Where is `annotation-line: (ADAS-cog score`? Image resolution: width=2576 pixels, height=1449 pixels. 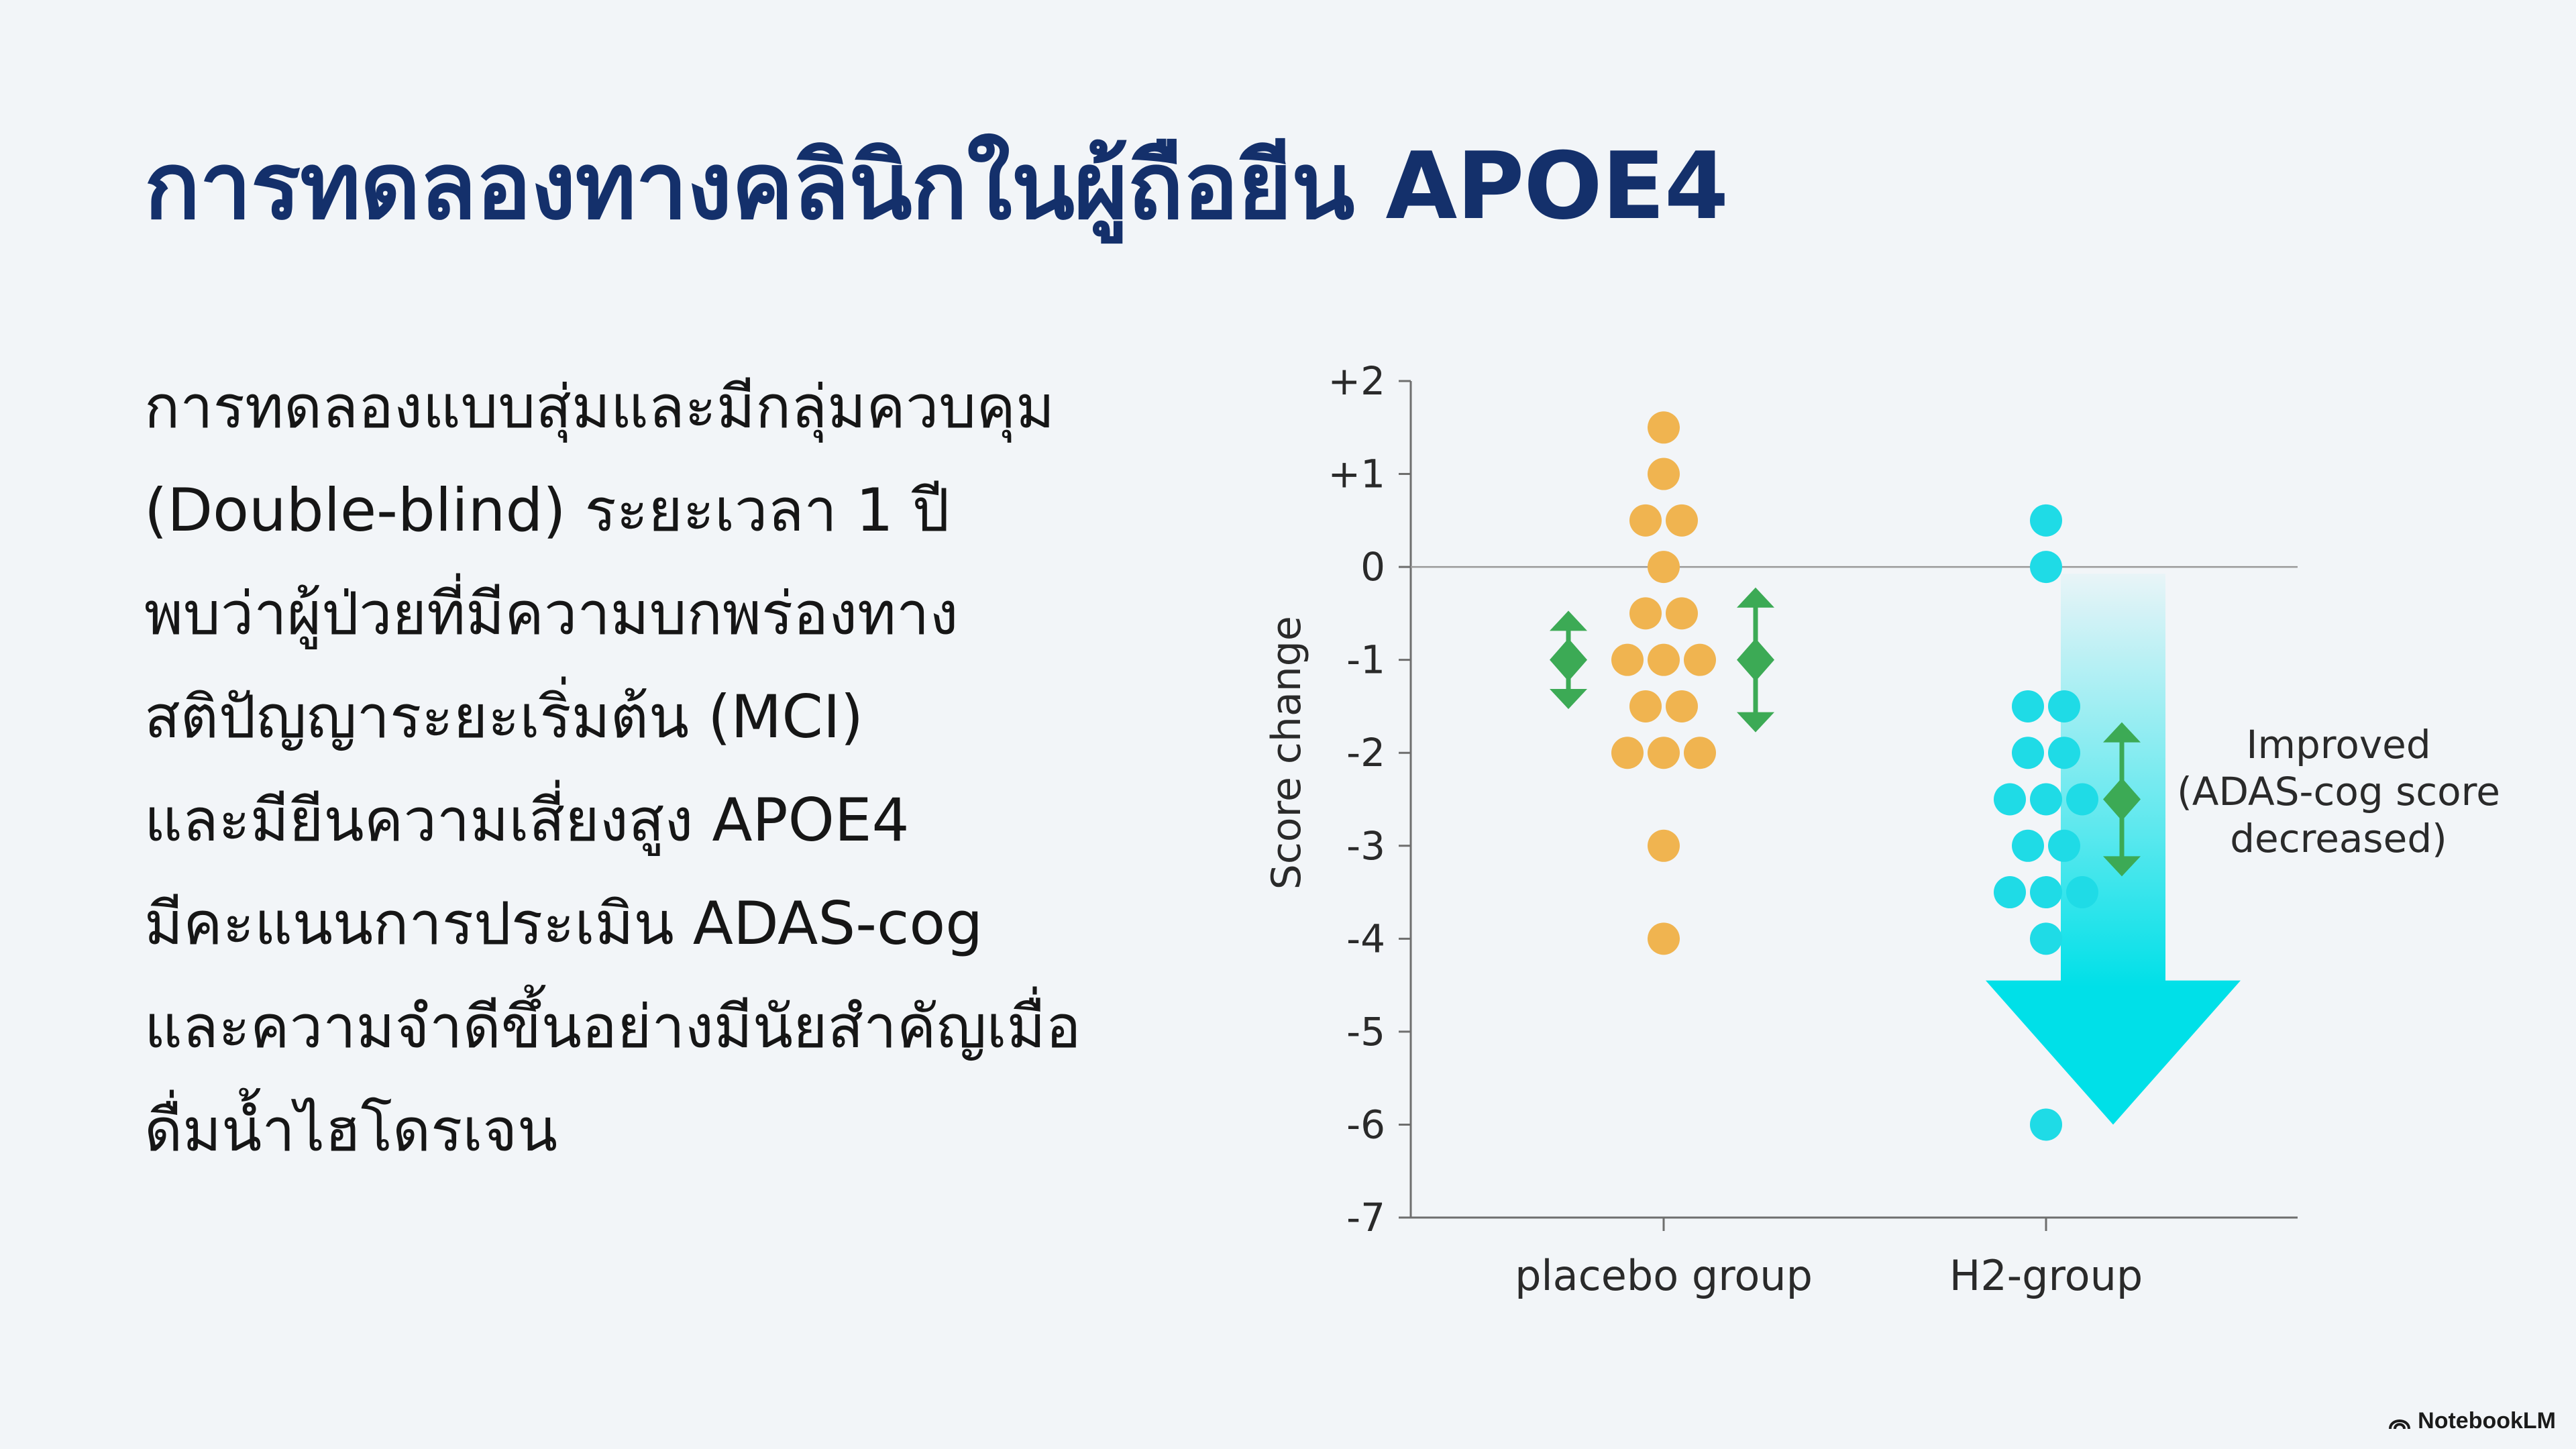
annotation-line: (ADAS-cog score is located at coordinates (2338, 791).